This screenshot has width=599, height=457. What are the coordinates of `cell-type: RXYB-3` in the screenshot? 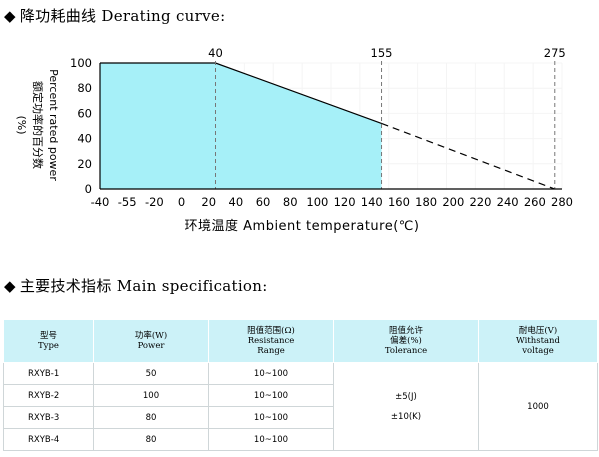 It's located at (48, 417).